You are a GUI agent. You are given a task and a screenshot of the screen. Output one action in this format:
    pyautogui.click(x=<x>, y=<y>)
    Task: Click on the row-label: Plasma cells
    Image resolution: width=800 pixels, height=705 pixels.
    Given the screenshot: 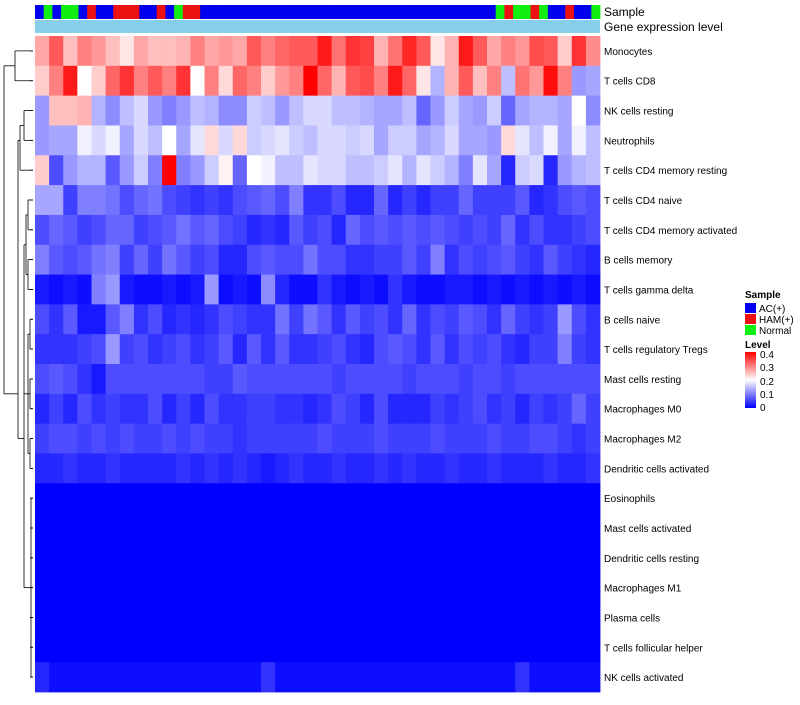 What is the action you would take?
    pyautogui.click(x=632, y=618)
    